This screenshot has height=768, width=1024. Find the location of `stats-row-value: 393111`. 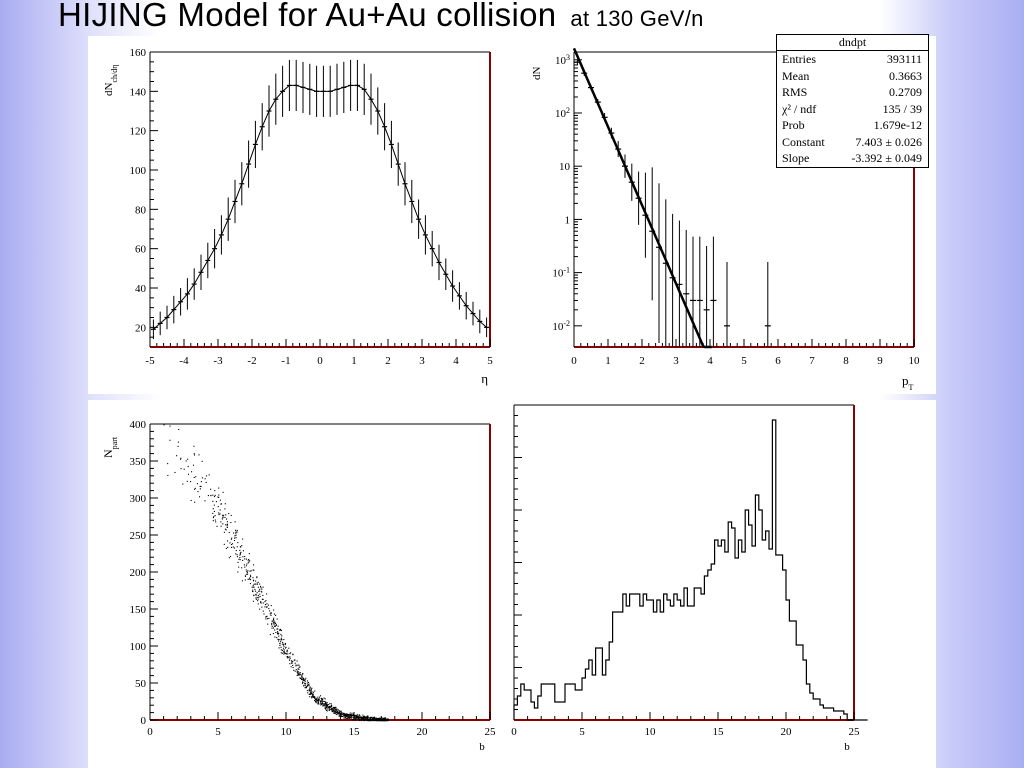

stats-row-value: 393111 is located at coordinates (904, 59).